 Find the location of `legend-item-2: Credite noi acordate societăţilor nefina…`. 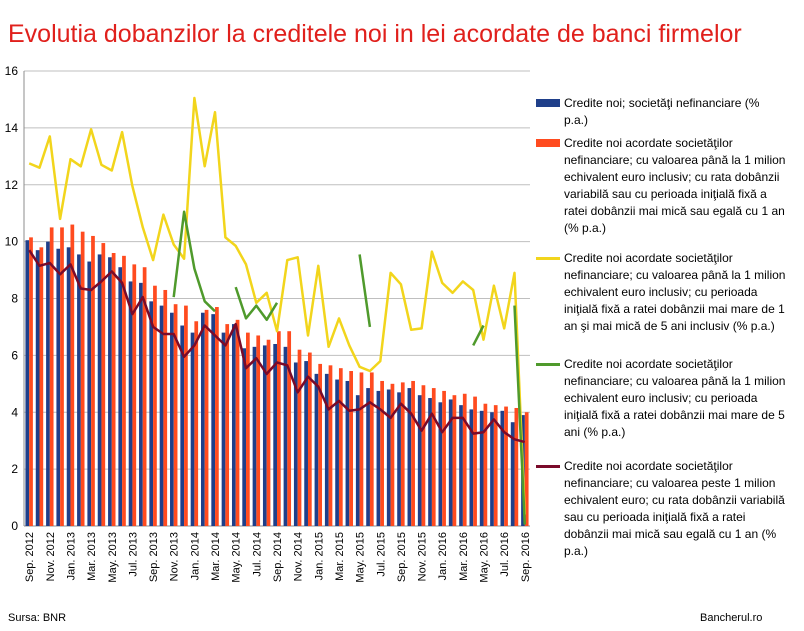

legend-item-2: Credite noi acordate societăţilor nefina… is located at coordinates (661, 186).